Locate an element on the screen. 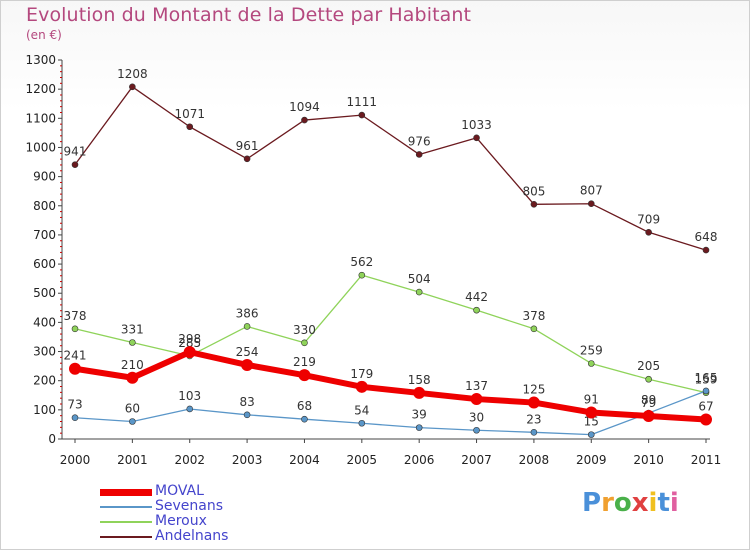  x-tick-label: 2002 is located at coordinates (189, 460).